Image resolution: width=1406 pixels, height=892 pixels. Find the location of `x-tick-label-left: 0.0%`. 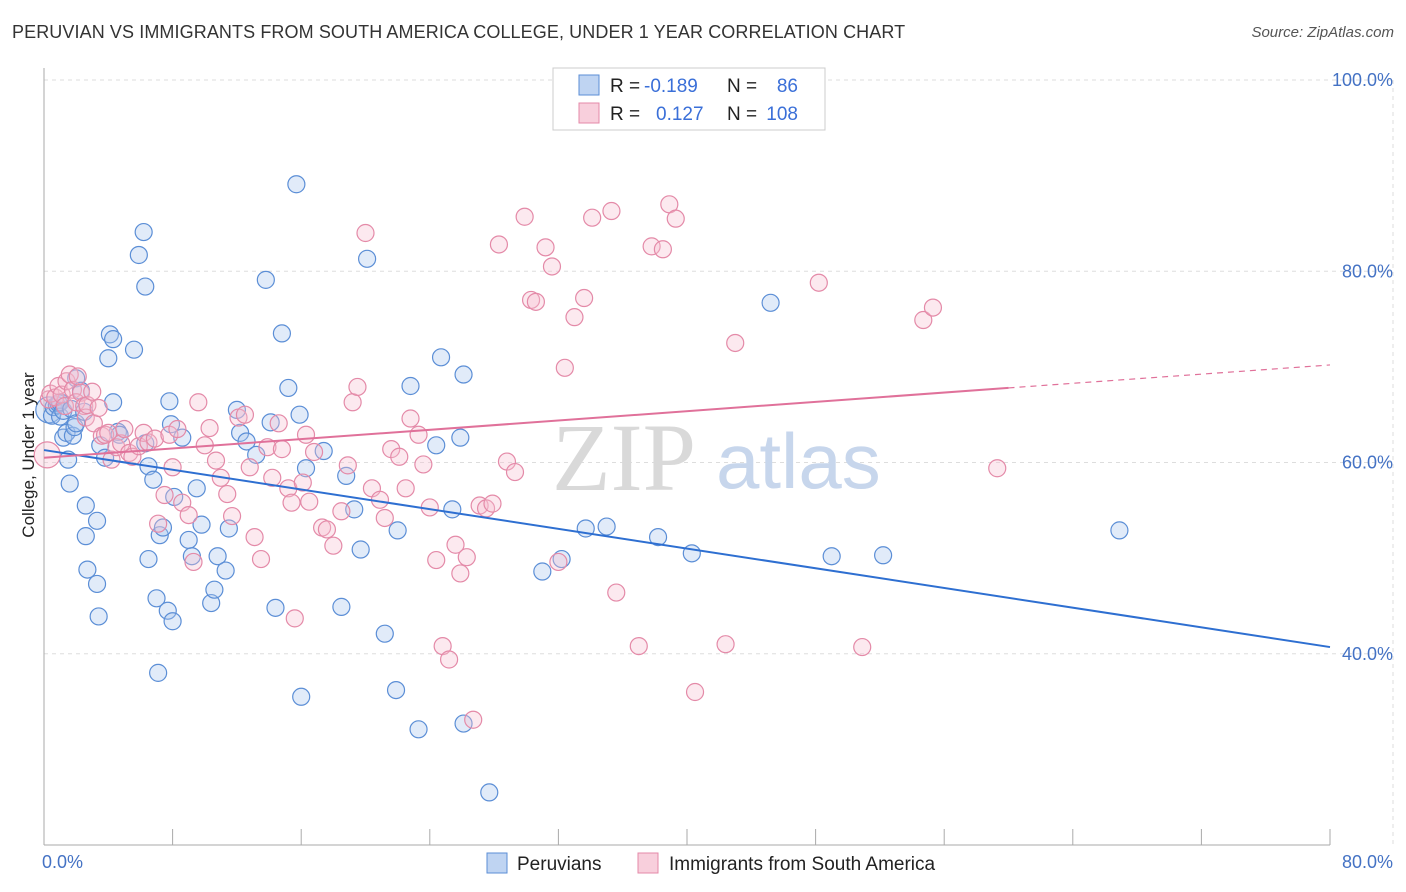

x-tick-label-left: 0.0% is located at coordinates (62, 862).